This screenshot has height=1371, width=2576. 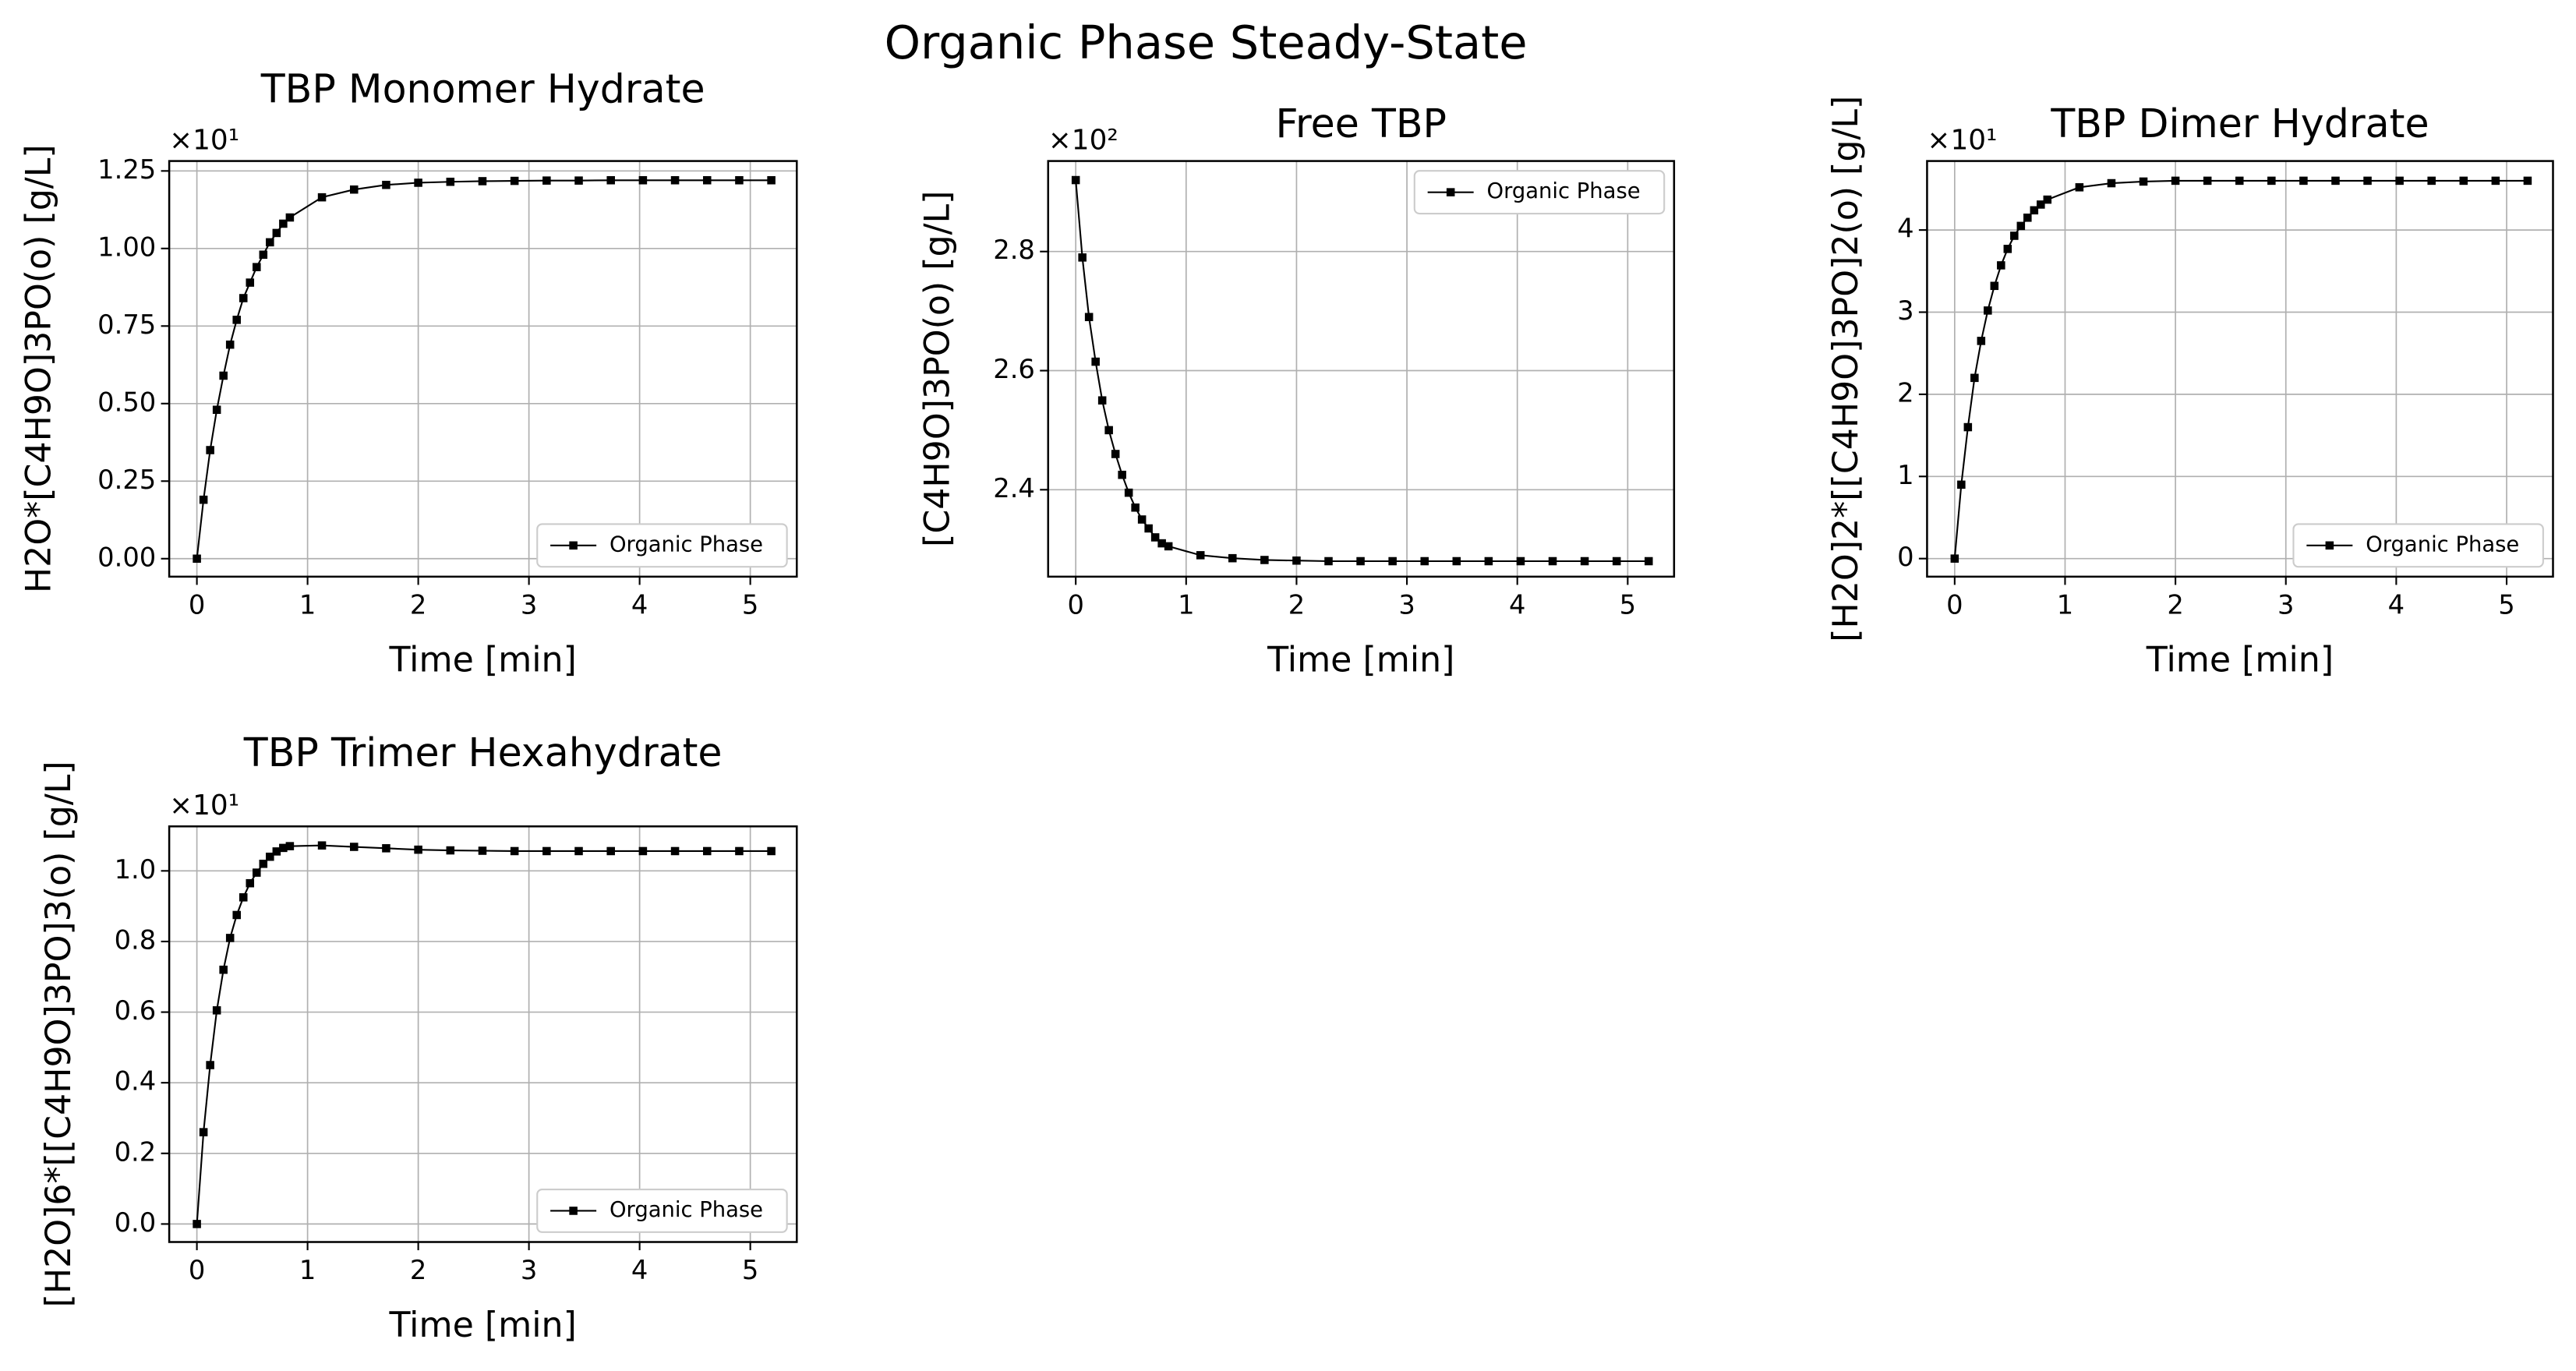 What do you see at coordinates (1083, 140) in the screenshot?
I see `y-scale-label: ×10²` at bounding box center [1083, 140].